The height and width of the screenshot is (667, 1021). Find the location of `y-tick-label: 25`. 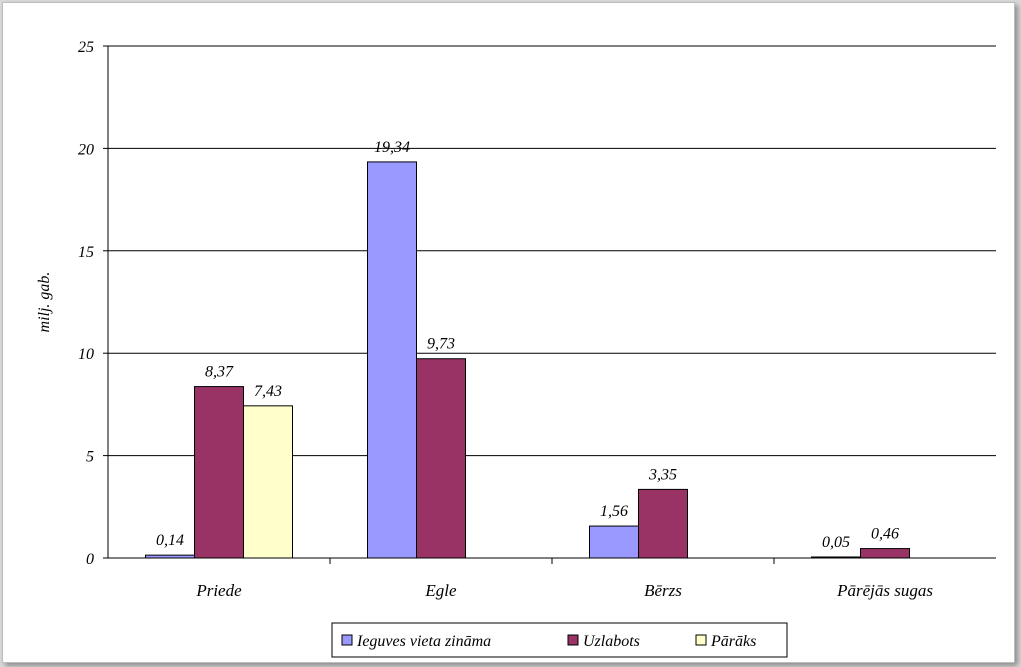

y-tick-label: 25 is located at coordinates (86, 47).